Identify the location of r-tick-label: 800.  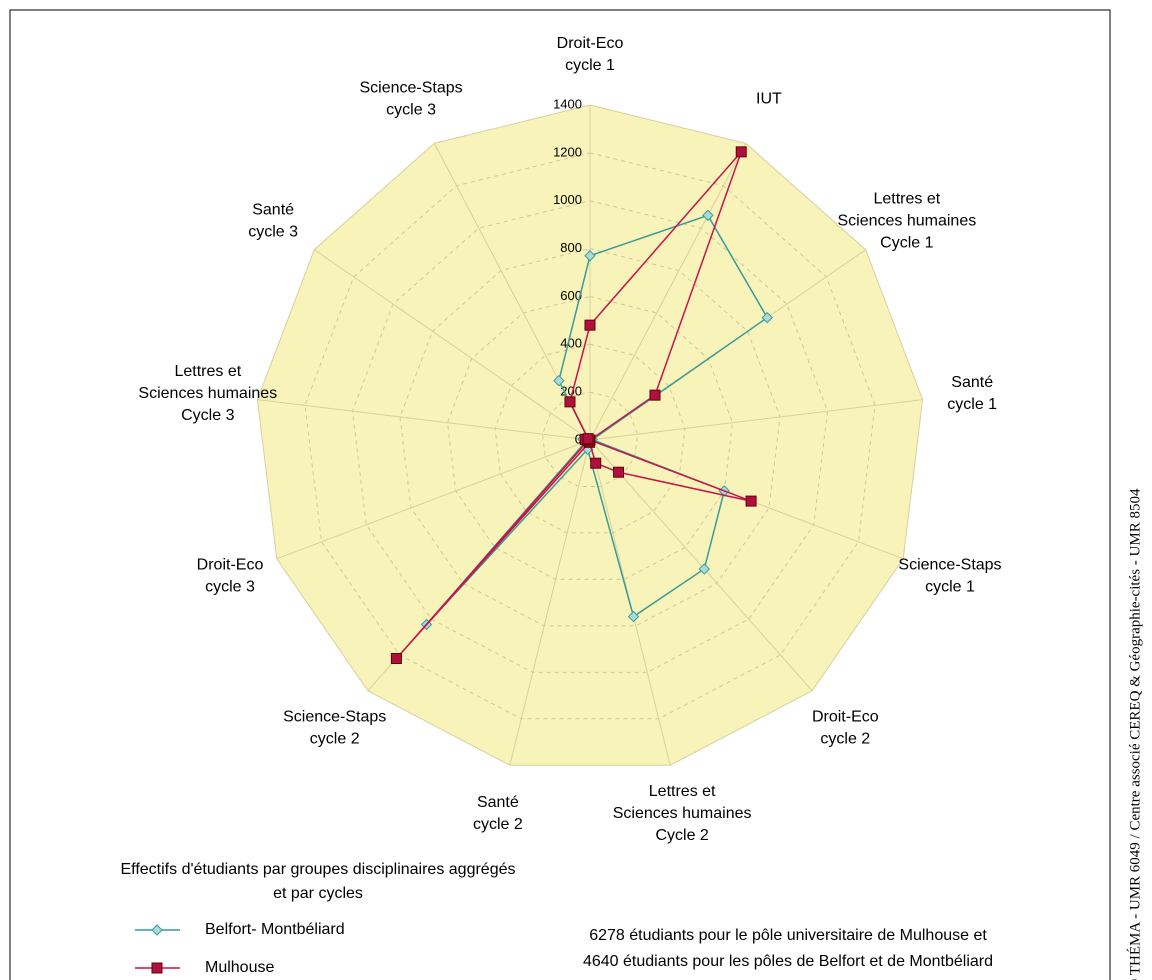
(571, 247).